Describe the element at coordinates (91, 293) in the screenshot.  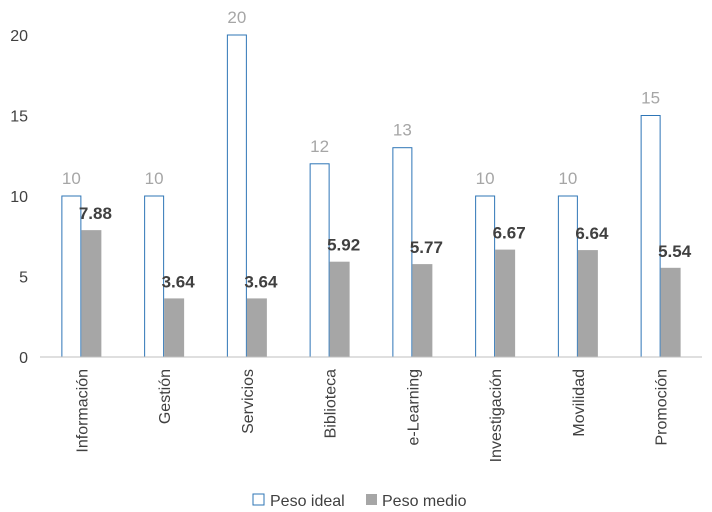
I see `bar-peso-medio-informacion` at that location.